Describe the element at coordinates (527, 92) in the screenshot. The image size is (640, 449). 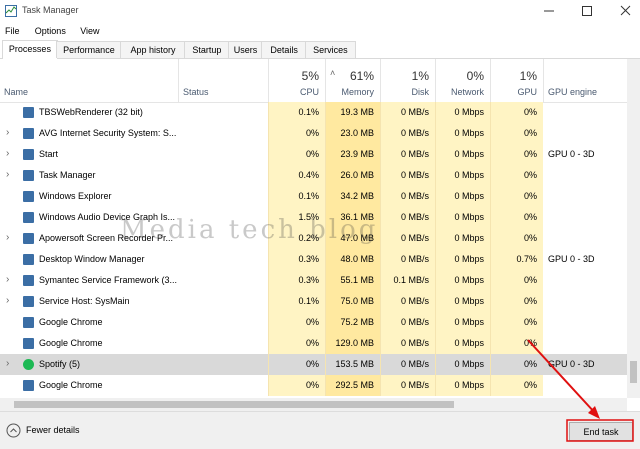
I see `header-label: GPU` at that location.